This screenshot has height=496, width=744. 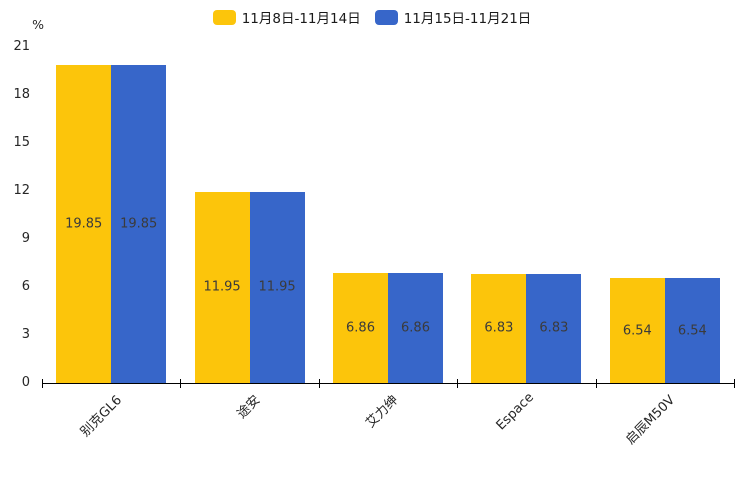 I want to click on bar-series1-cat4, so click(x=499, y=328).